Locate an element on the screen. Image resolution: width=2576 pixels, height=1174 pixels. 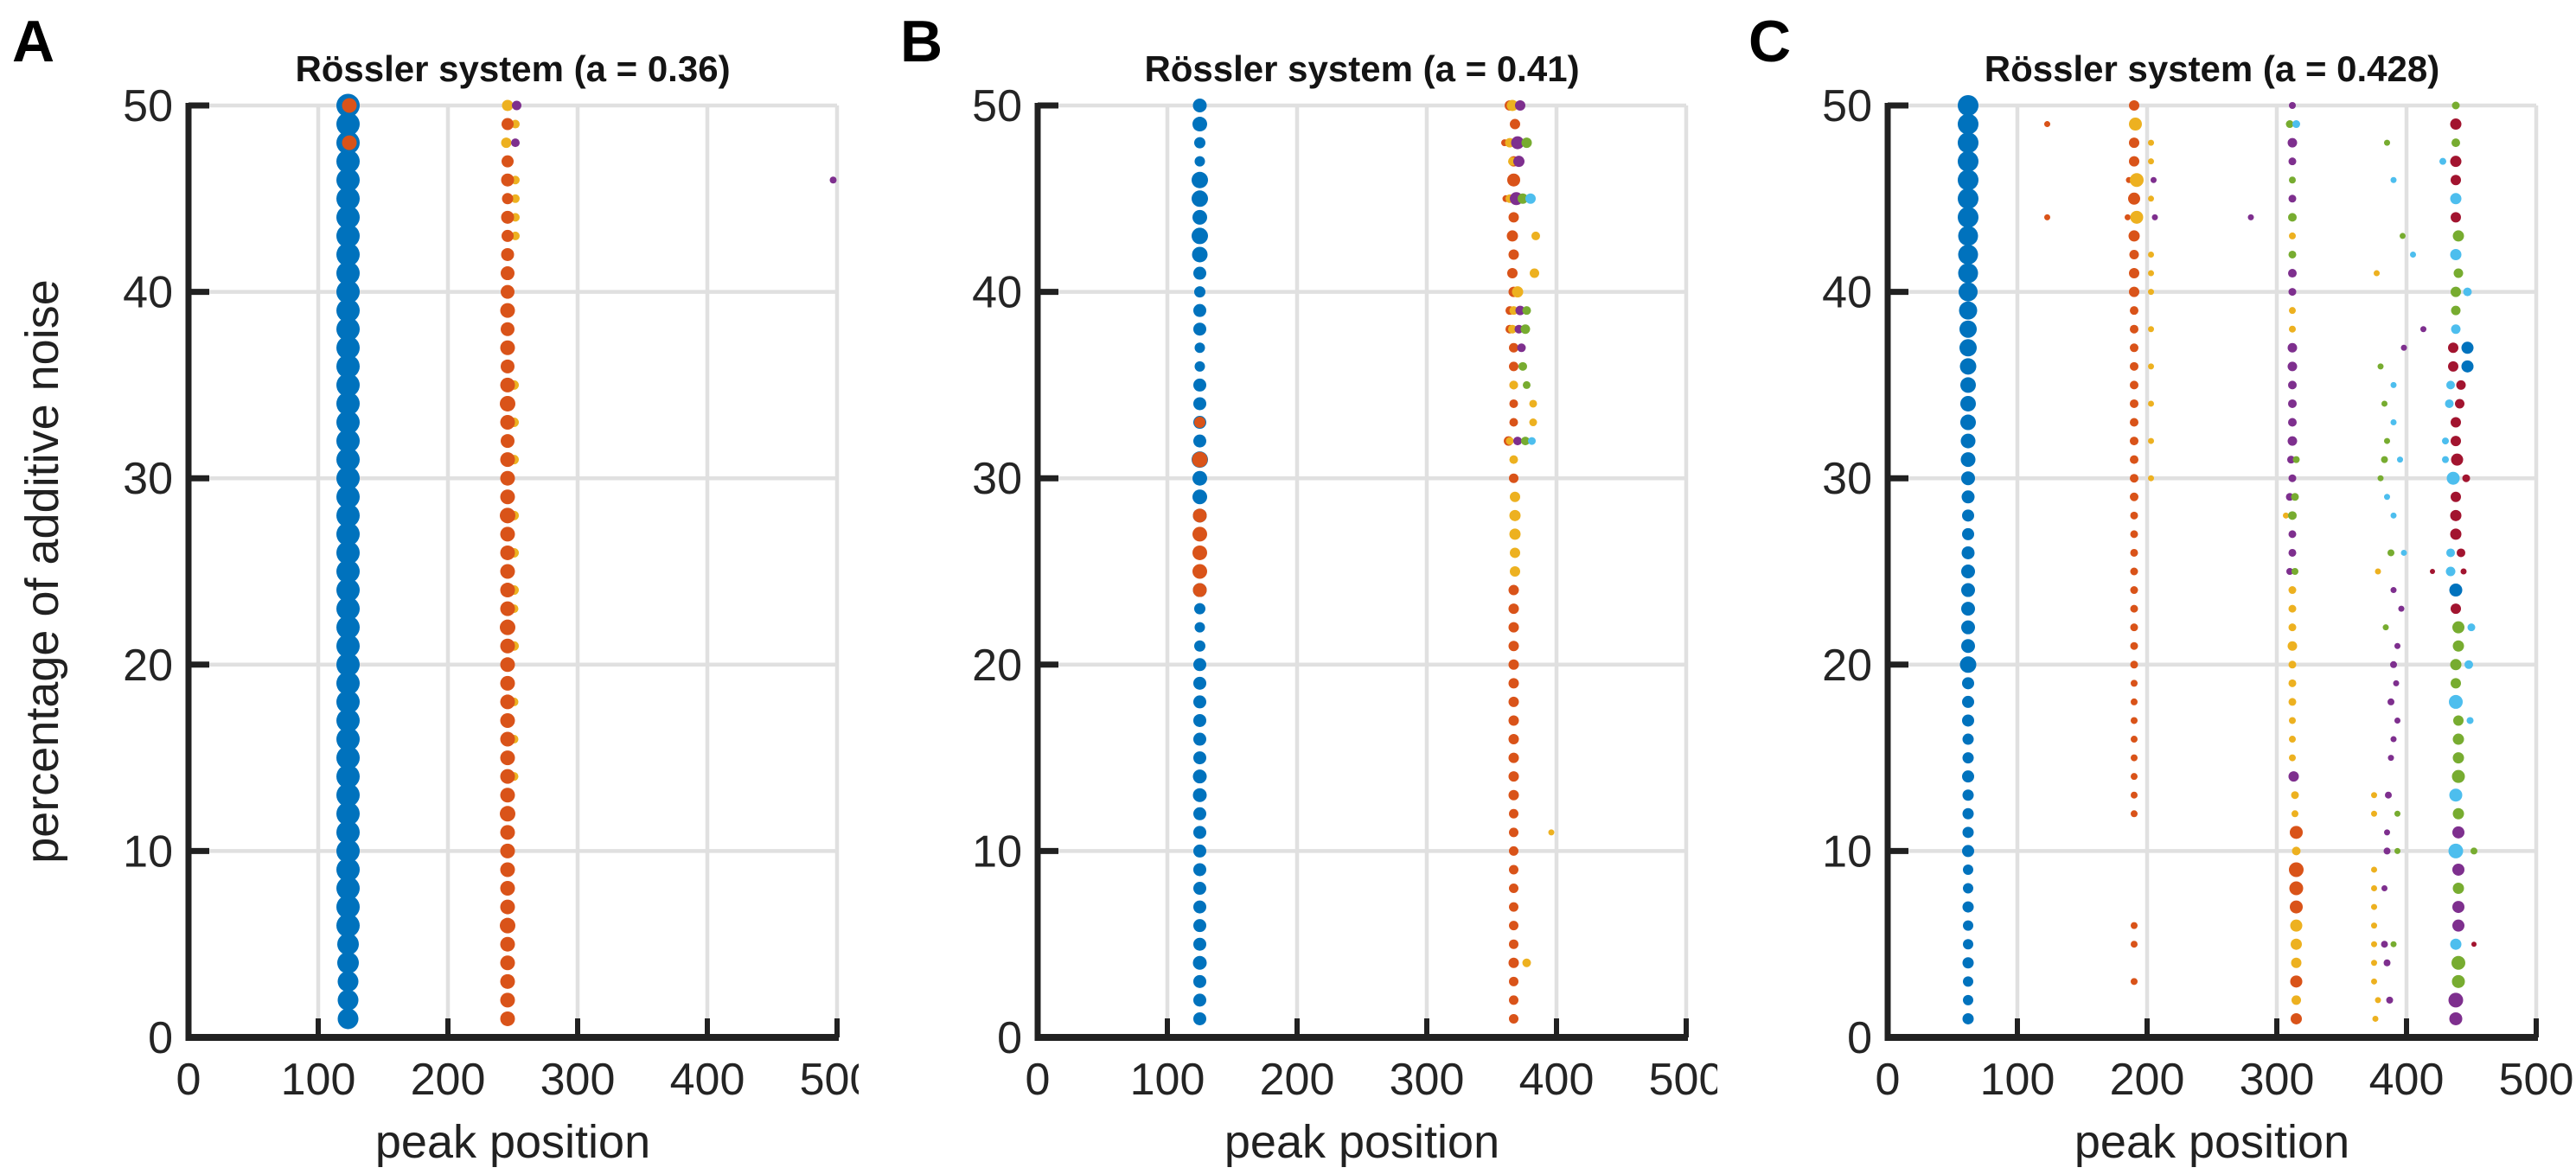
chart-title-a: Rössler system (a = 0.36) is located at coordinates (513, 68).